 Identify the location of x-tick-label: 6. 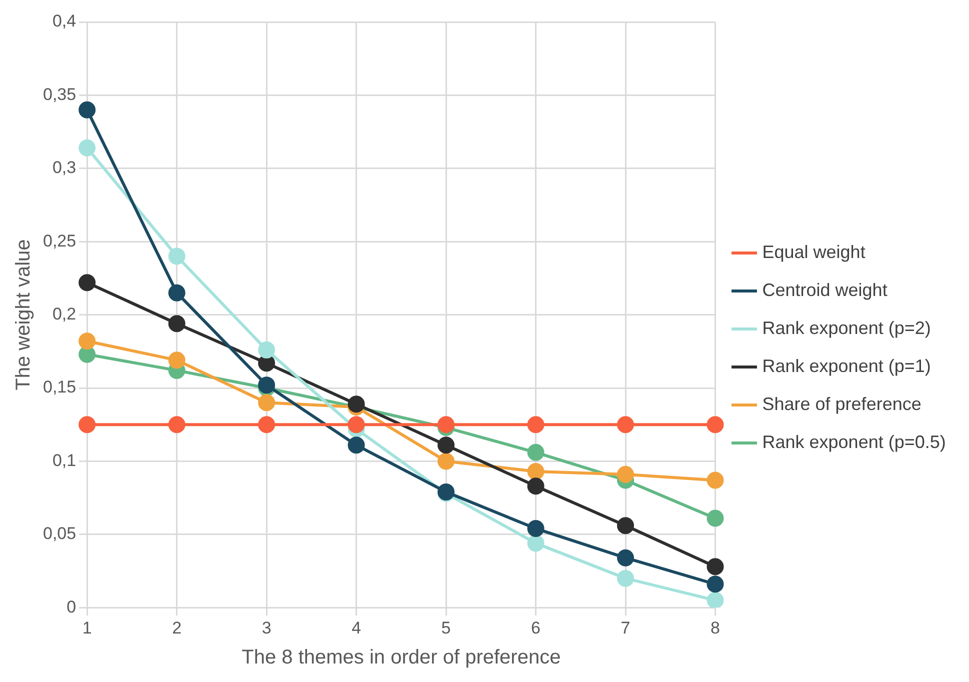
(536, 628).